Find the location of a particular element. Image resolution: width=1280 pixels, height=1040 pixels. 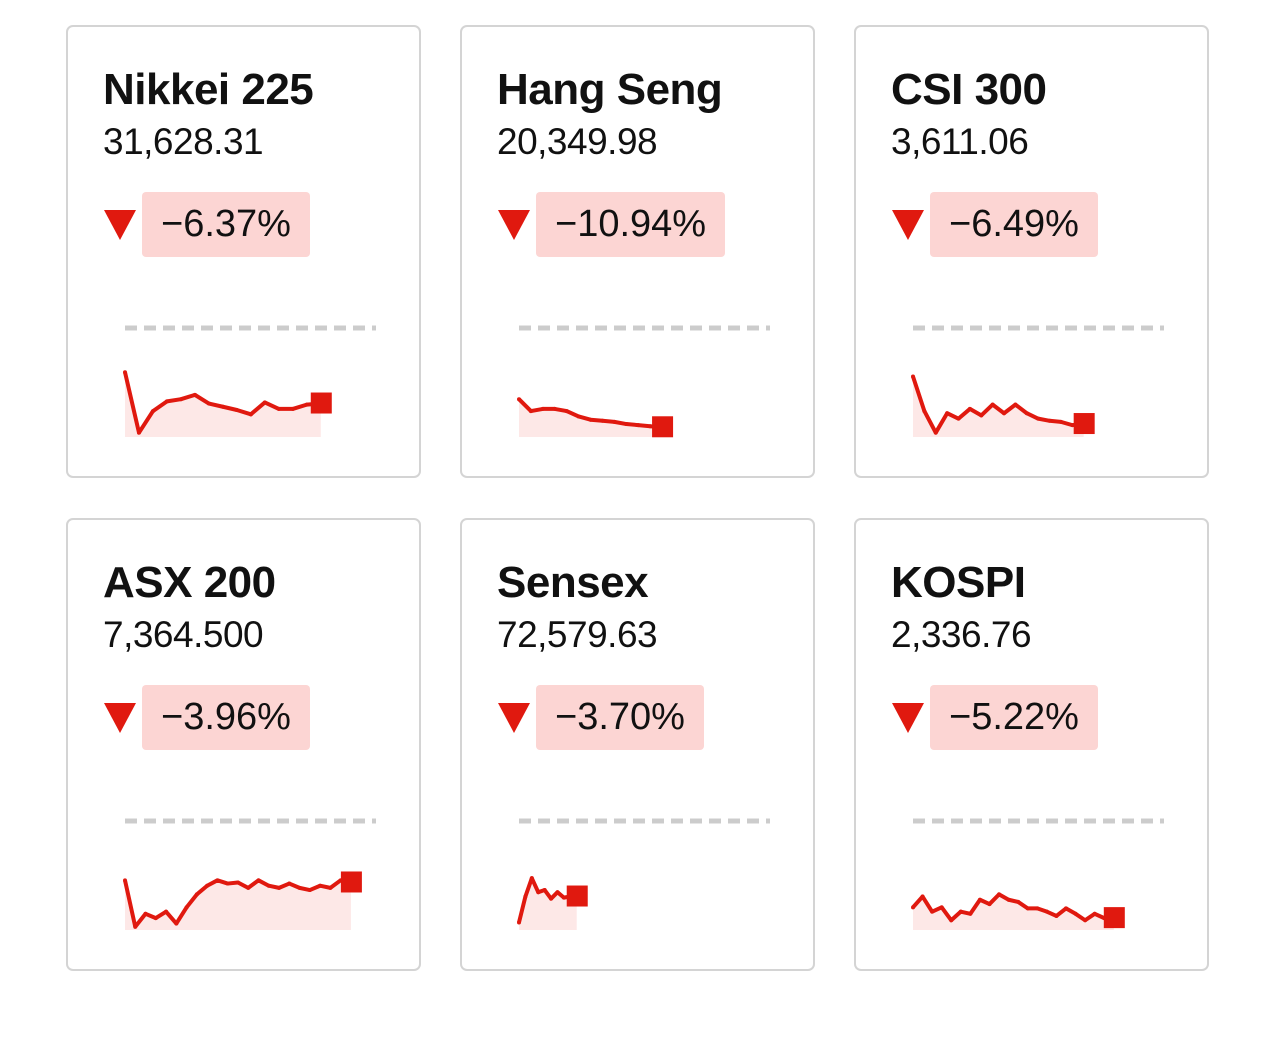

index-name: Sensex is located at coordinates (573, 582).